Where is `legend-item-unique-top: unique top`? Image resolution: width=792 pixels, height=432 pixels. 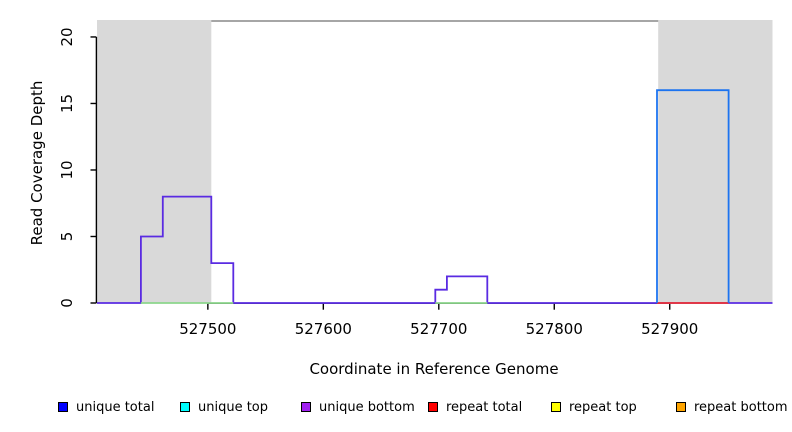 legend-item-unique-top: unique top is located at coordinates (224, 407).